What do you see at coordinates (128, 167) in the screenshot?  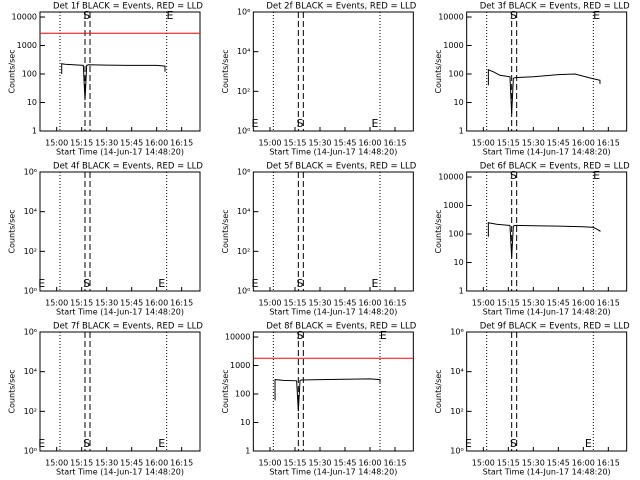 I see `panel-title: Det 4f BLACK = Events, RED = LLD` at bounding box center [128, 167].